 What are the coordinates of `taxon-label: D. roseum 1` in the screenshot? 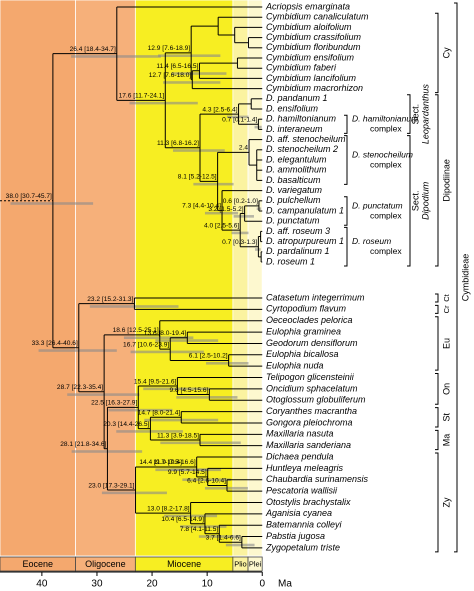 It's located at (290, 261).